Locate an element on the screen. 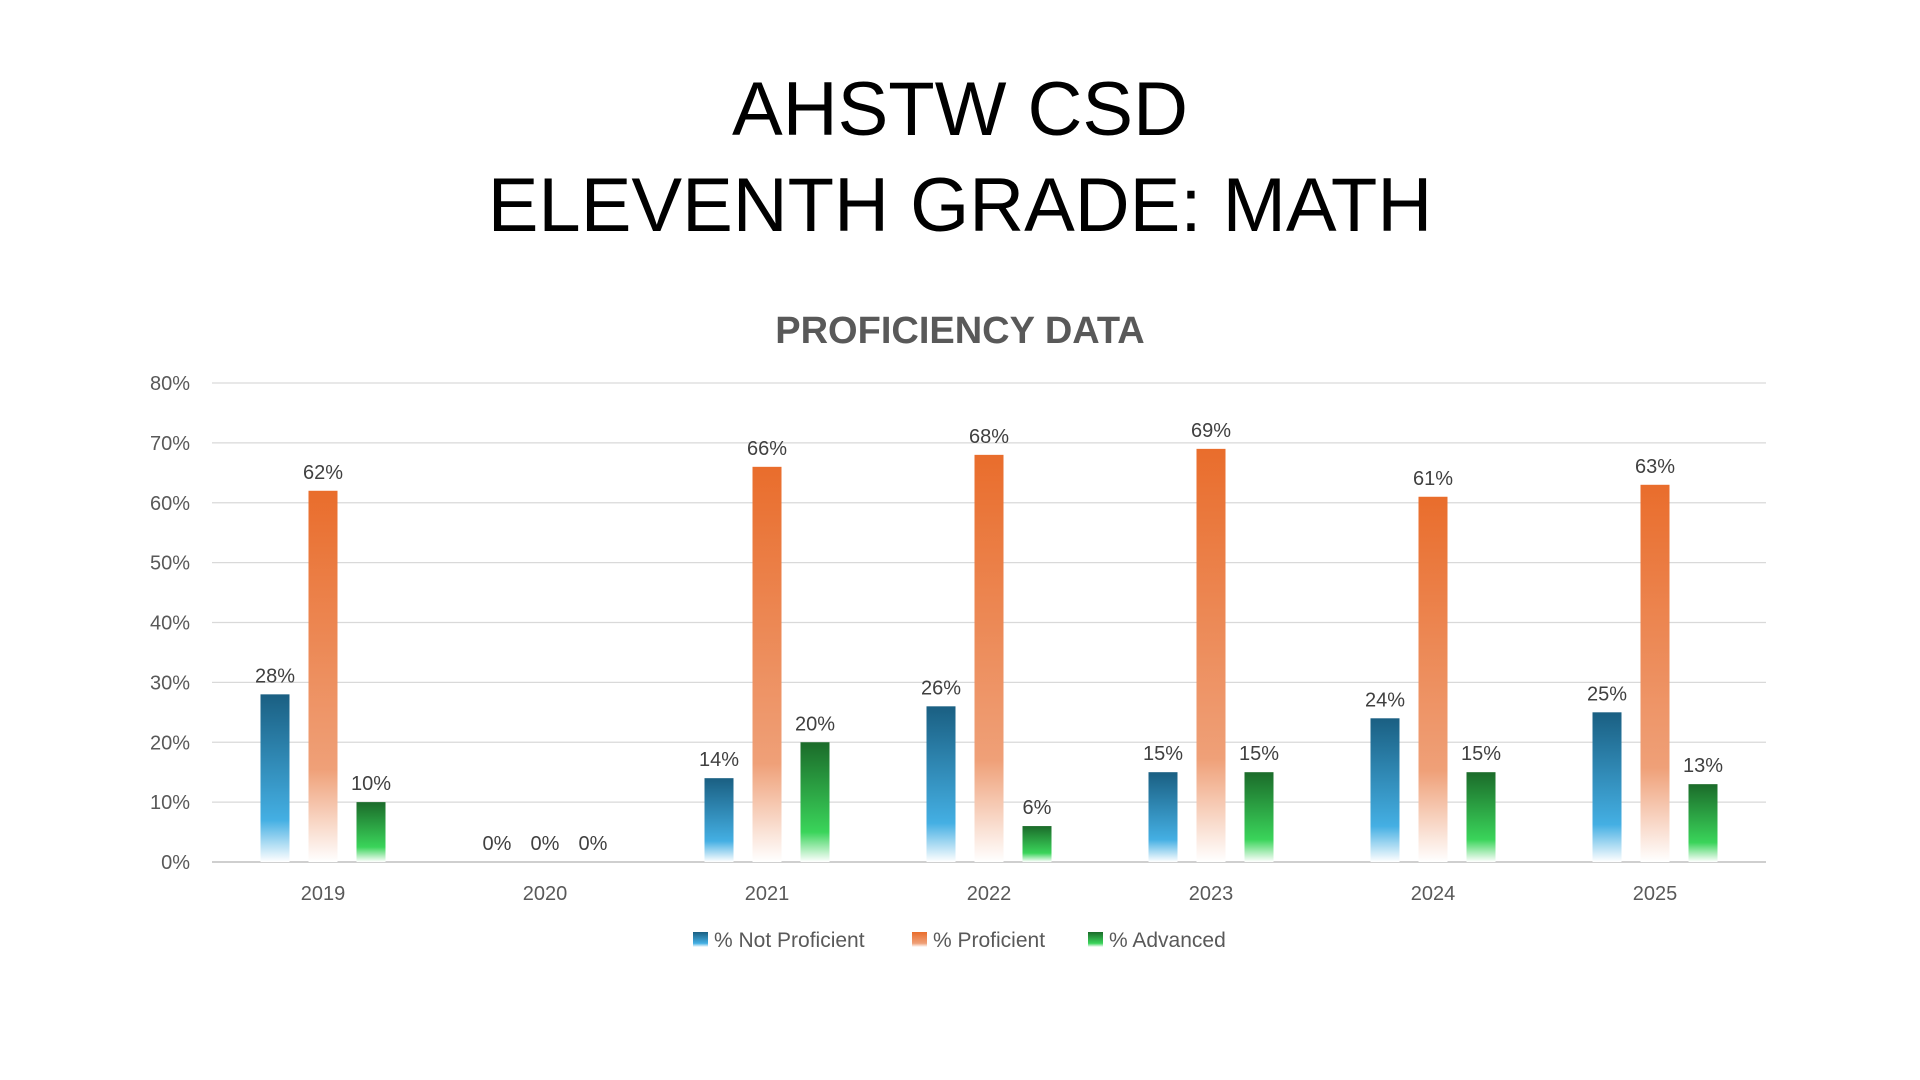  data-label: 24% is located at coordinates (1385, 700).